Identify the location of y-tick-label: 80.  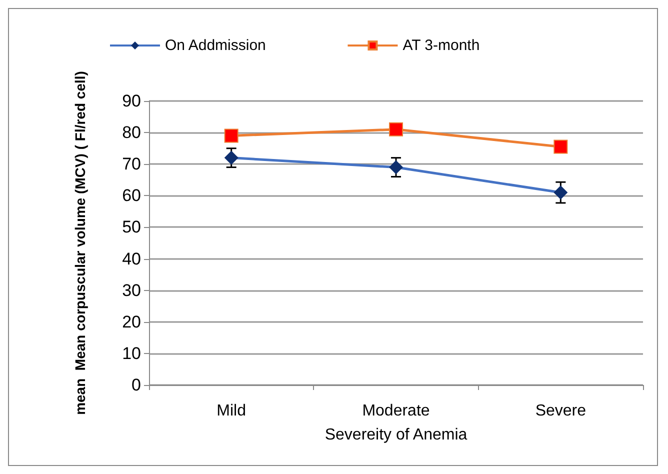
(131, 132).